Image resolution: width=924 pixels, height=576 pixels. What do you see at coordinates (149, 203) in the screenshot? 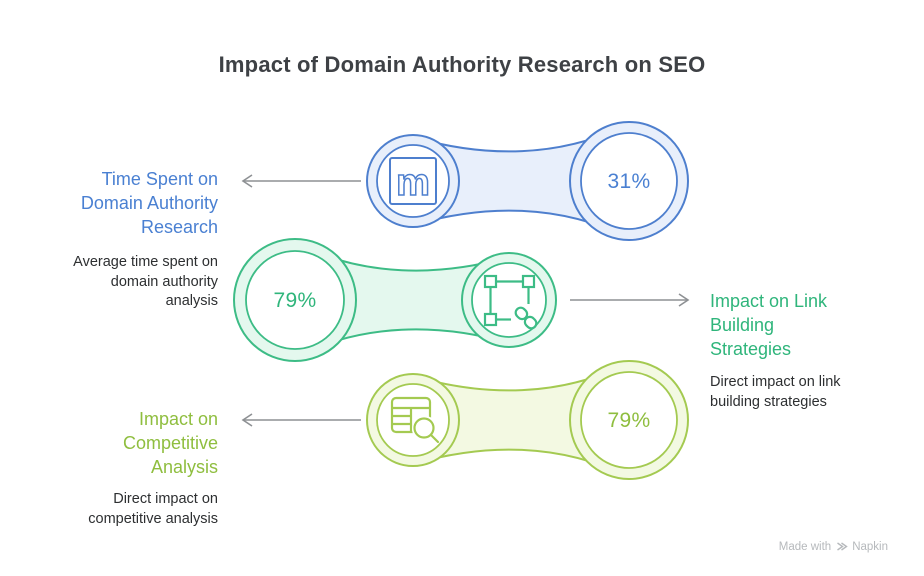
I see `label-line: Domain Authority` at bounding box center [149, 203].